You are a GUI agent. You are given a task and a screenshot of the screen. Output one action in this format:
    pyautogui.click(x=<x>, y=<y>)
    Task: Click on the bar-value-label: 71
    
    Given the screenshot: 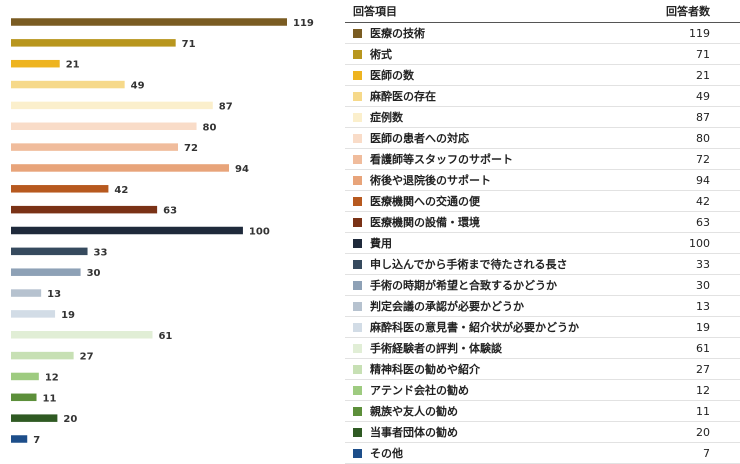 What is the action you would take?
    pyautogui.click(x=189, y=44)
    